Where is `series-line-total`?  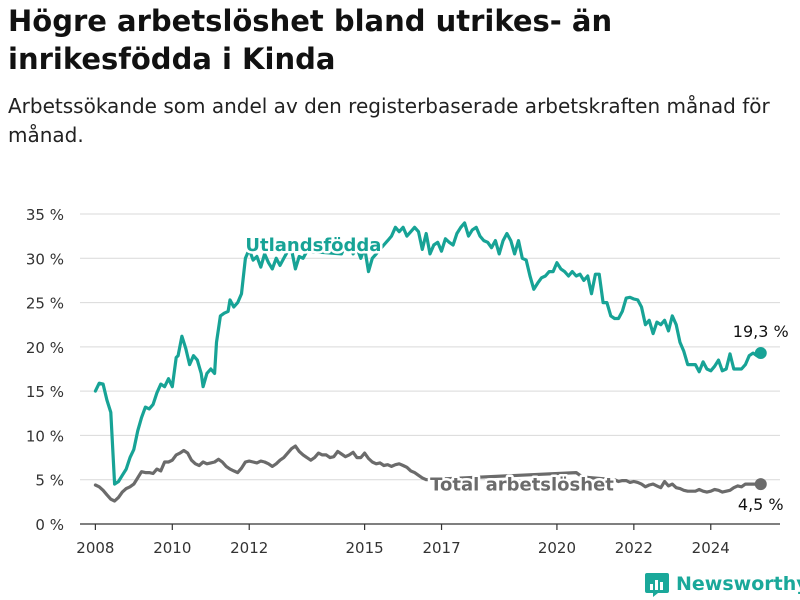 series-line-total is located at coordinates (428, 473).